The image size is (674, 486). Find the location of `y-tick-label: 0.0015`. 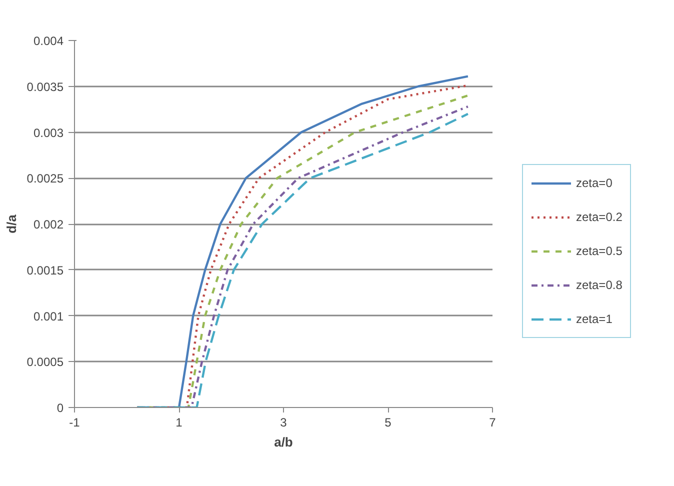

y-tick-label: 0.0015 is located at coordinates (45, 270).